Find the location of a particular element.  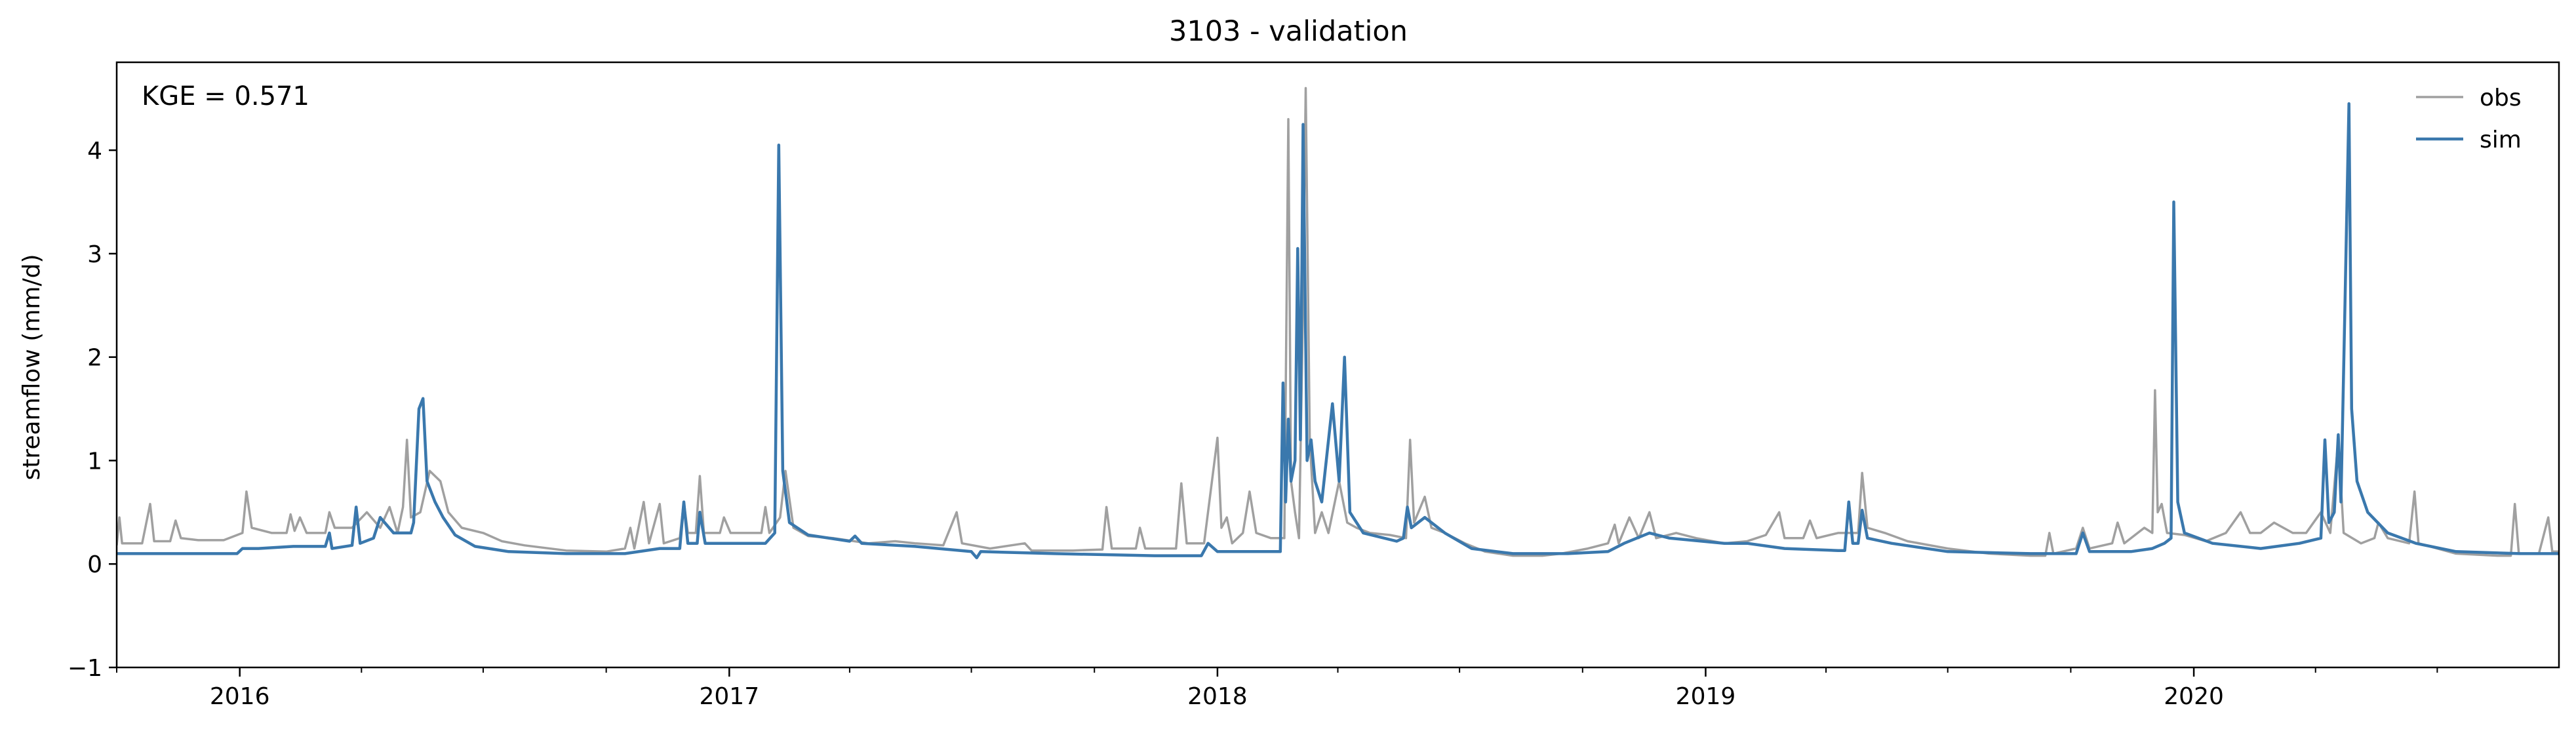

legend: obs sim is located at coordinates (2469, 119).